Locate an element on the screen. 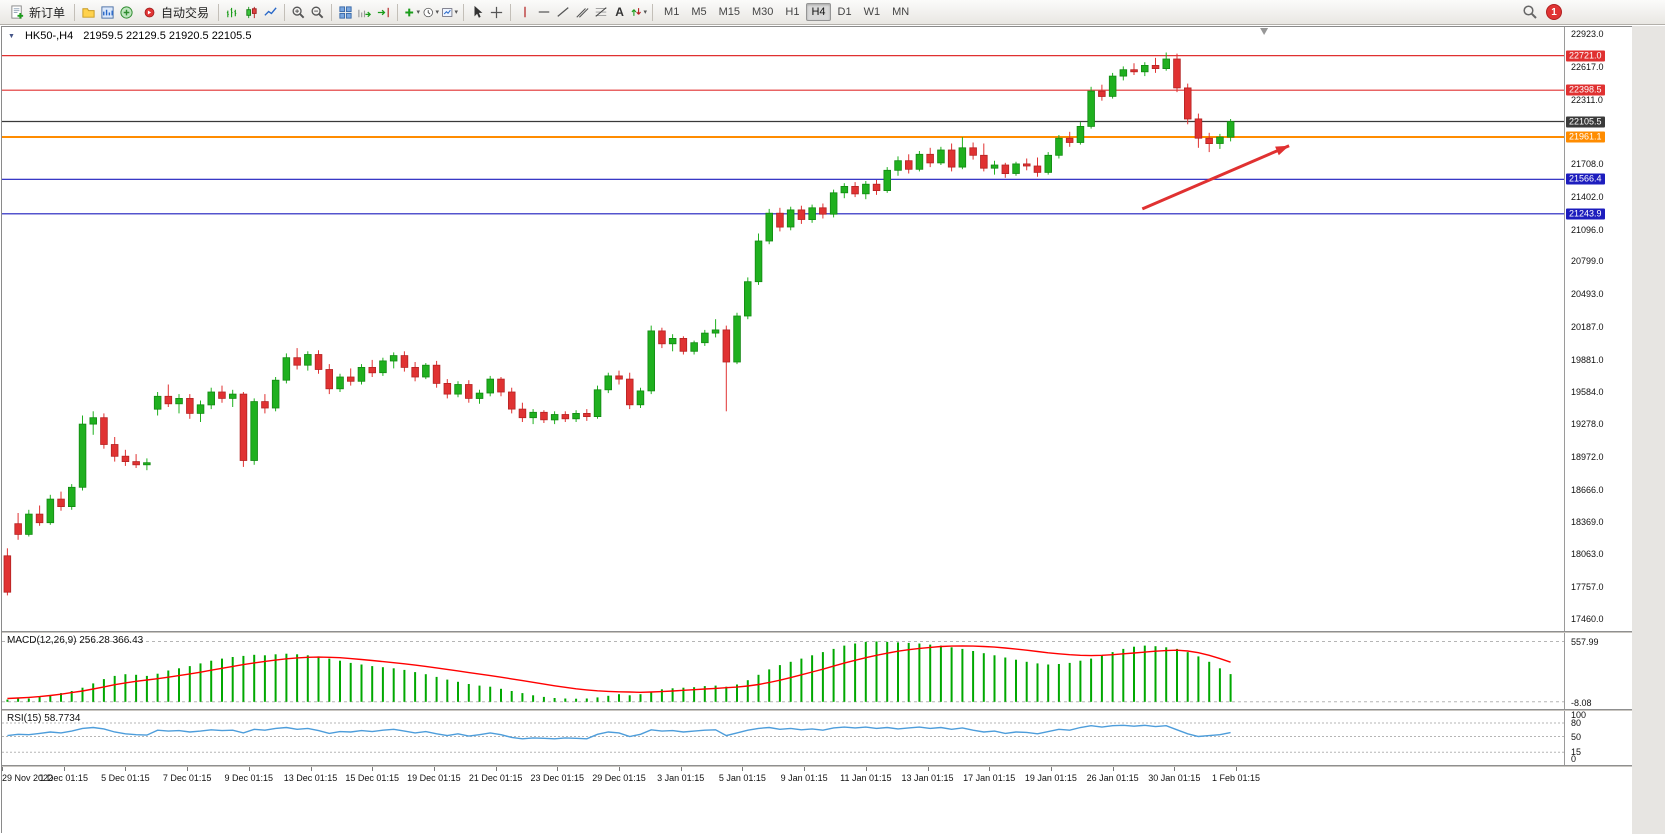 Image resolution: width=1665 pixels, height=834 pixels. data-window-icon is located at coordinates (126, 12).